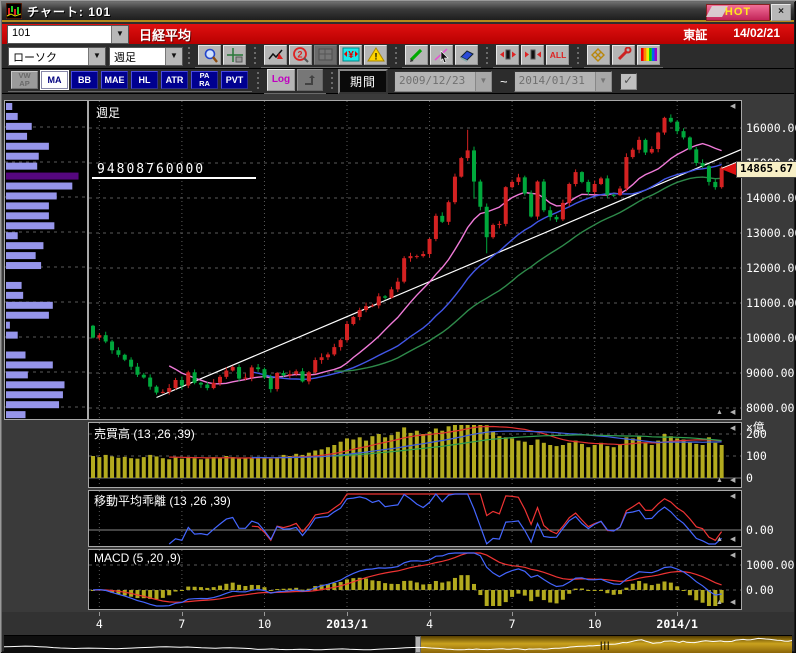  Describe the element at coordinates (281, 79) in the screenshot. I see `log-scale-button: Log` at that location.